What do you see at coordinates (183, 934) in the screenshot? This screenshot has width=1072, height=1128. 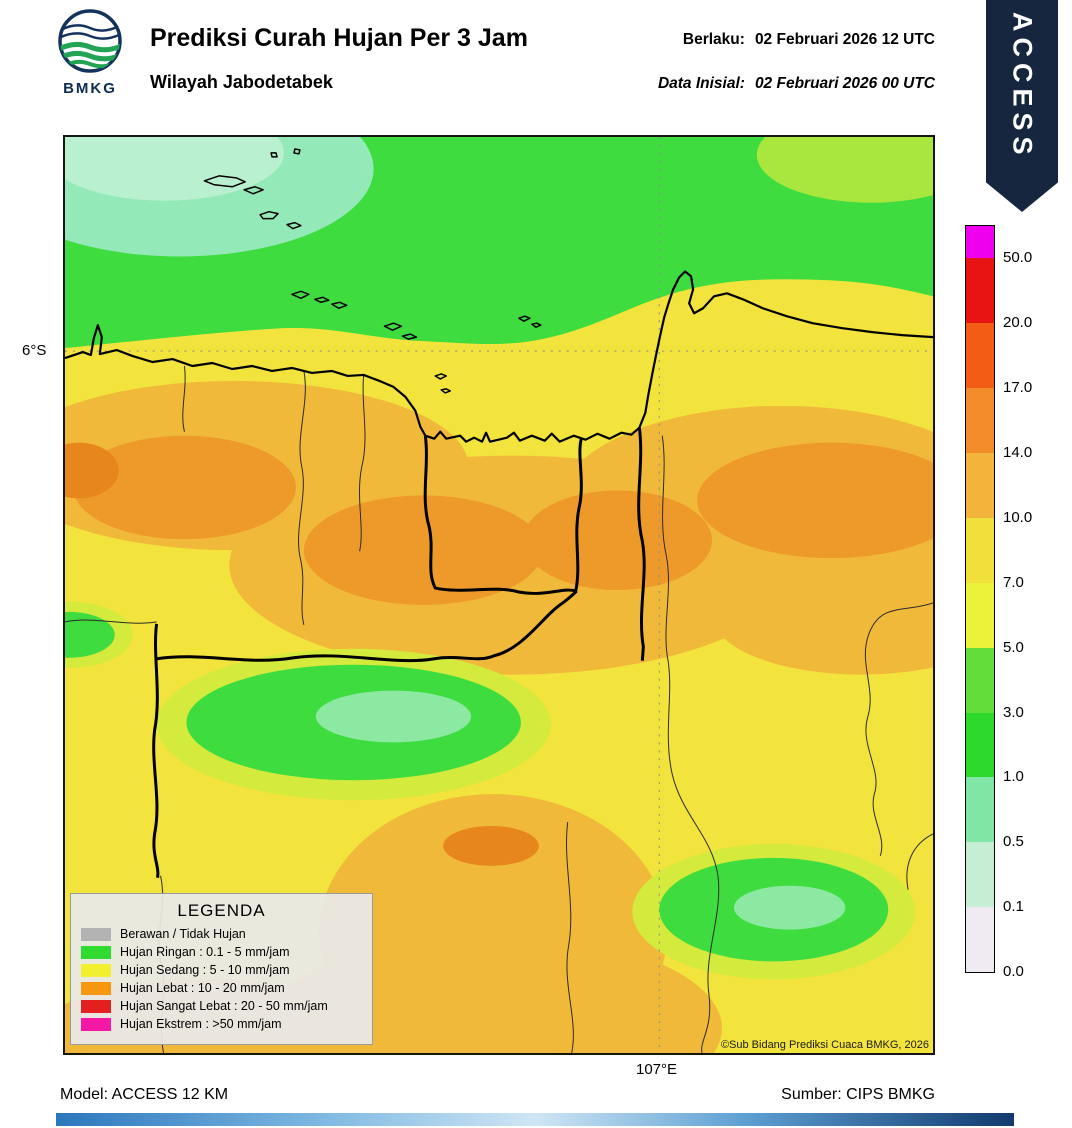 I see `legend-label: Berawan / Tidak Hujan` at bounding box center [183, 934].